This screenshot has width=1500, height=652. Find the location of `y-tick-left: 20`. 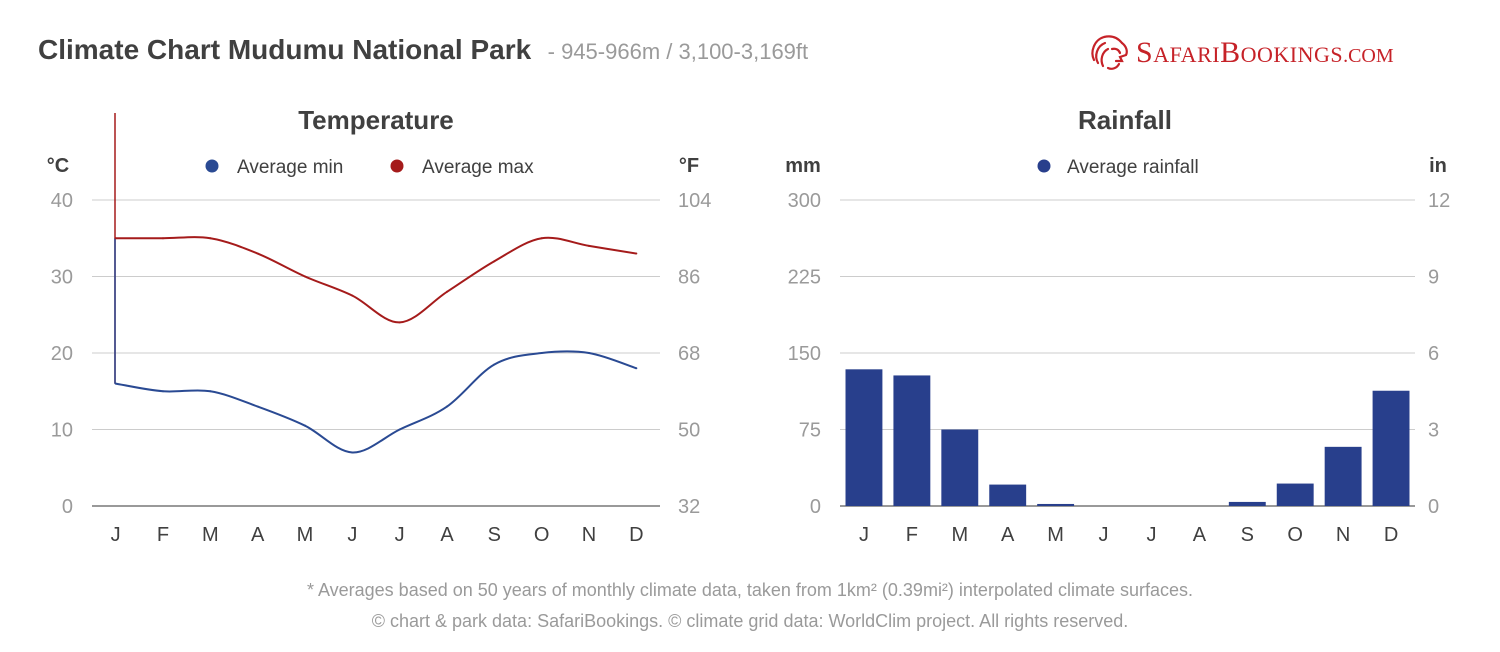

y-tick-left: 20 is located at coordinates (62, 354).